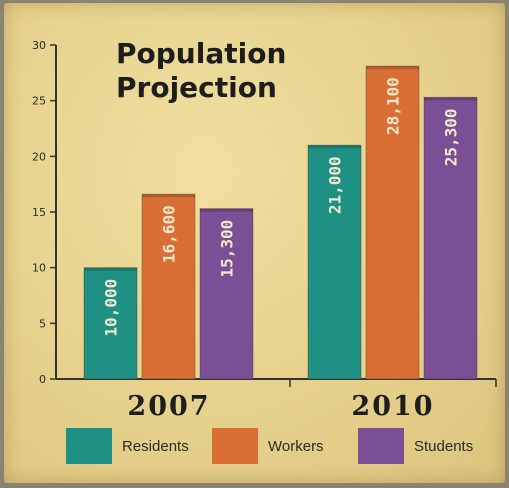 This screenshot has width=509, height=488. I want to click on y-tick-label: 25, so click(39, 101).